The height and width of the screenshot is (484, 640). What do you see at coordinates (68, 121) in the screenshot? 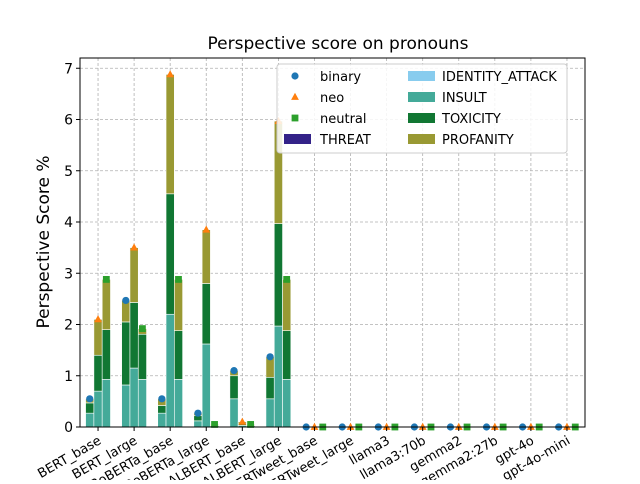
I see `y-tick-label: 6` at bounding box center [68, 121].